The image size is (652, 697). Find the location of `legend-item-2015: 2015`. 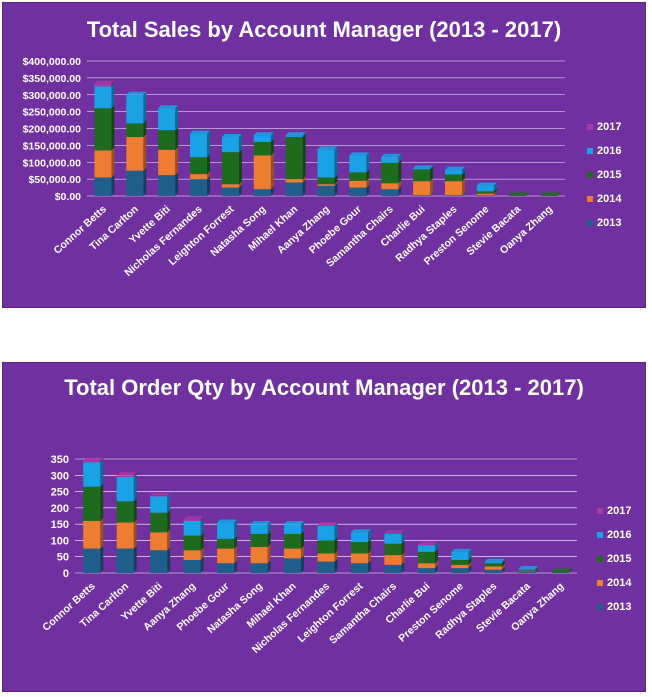

legend-item-2015: 2015 is located at coordinates (614, 559).